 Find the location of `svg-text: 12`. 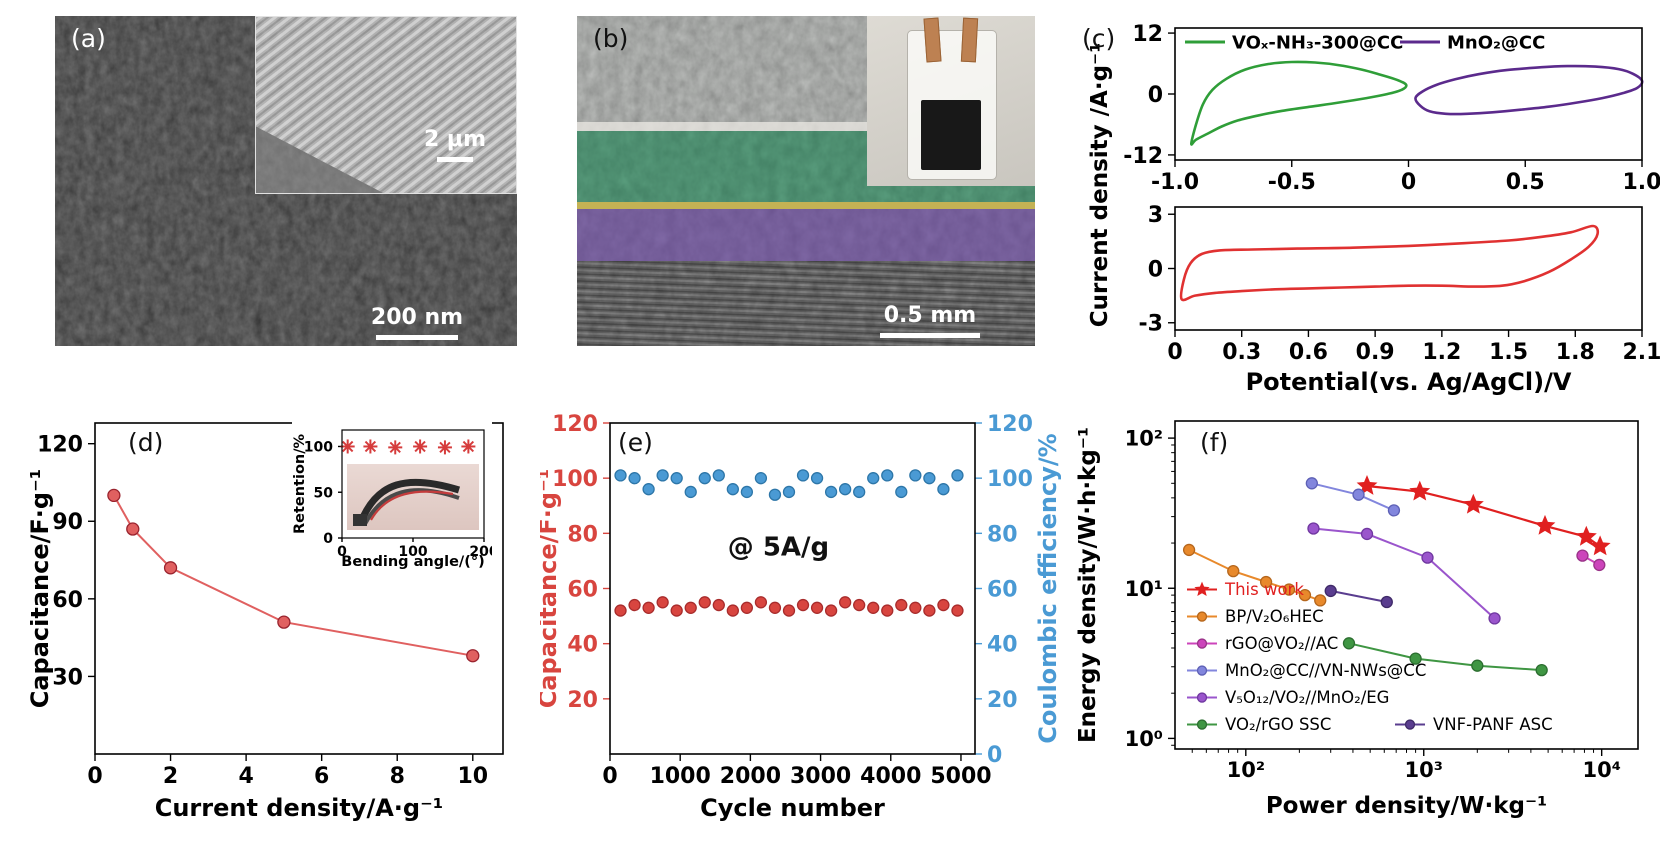

svg-text: 12 is located at coordinates (1147, 34).